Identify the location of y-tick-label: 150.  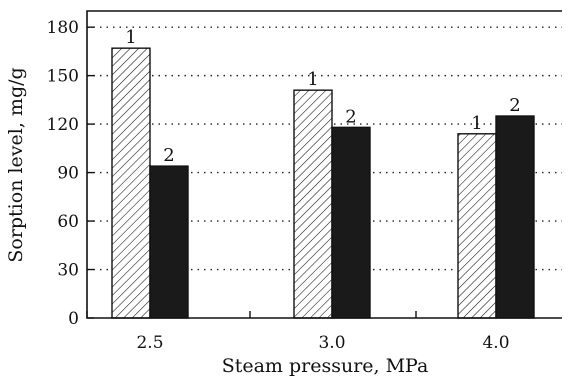
(63, 77).